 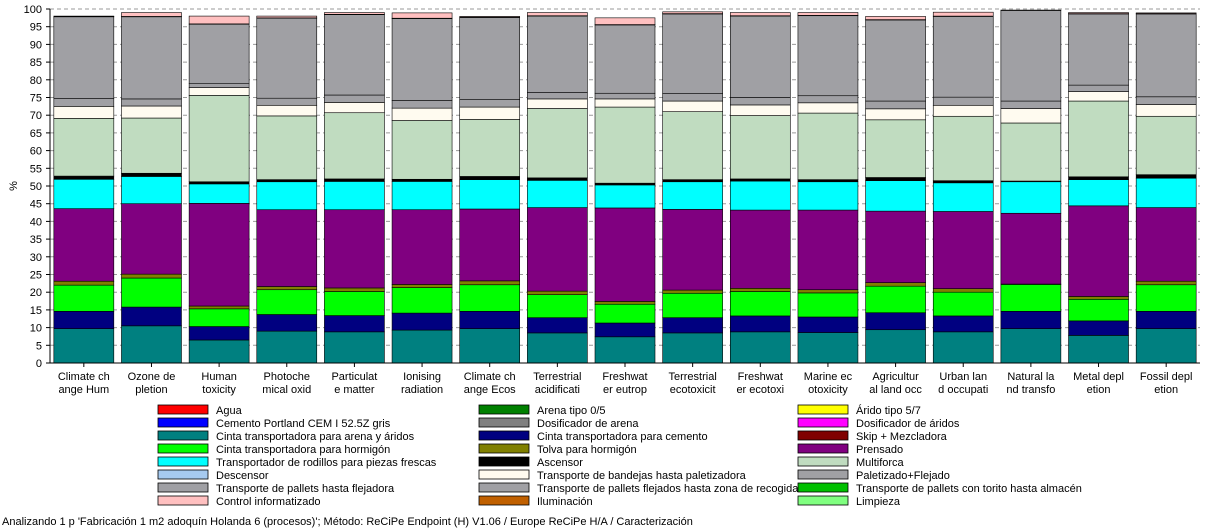 I want to click on y-tick-label: 50, so click(x=36, y=187).